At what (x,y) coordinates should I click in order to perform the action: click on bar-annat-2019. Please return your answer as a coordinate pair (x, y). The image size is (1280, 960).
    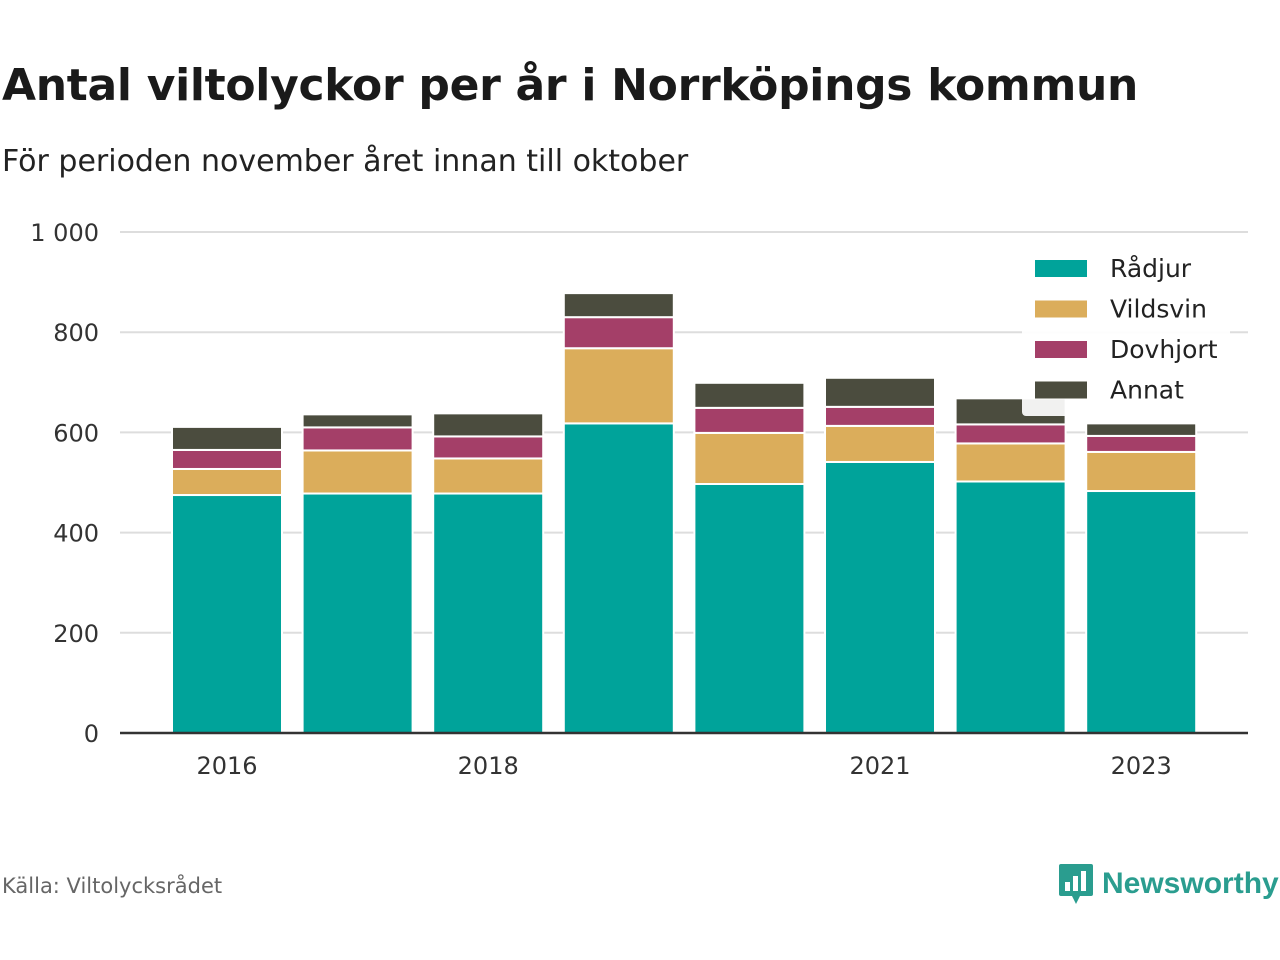
    Looking at the image, I should click on (618, 305).